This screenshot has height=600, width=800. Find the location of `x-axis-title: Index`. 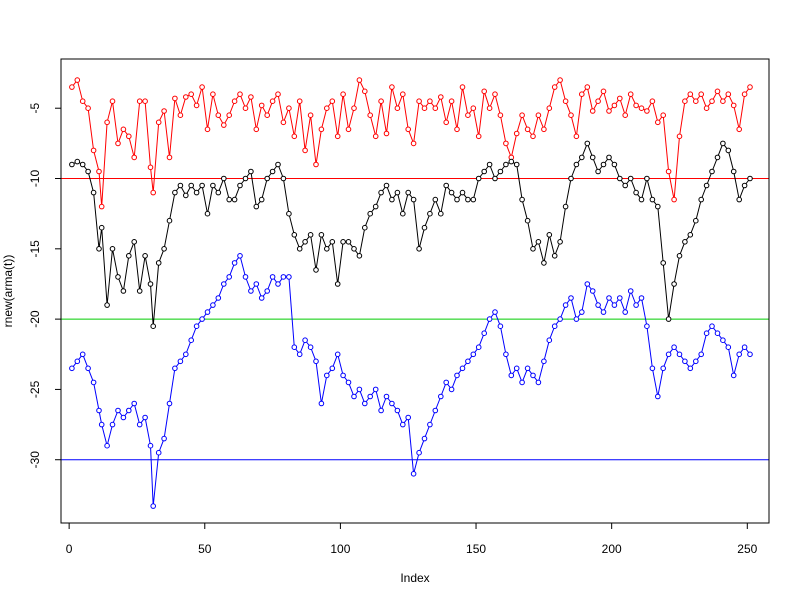

x-axis-title: Index is located at coordinates (414, 578).